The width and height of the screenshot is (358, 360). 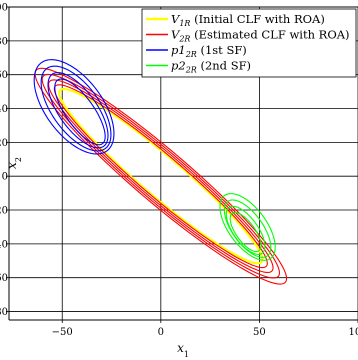 What do you see at coordinates (4, 312) in the screenshot?
I see `y-tick-label: −80` at bounding box center [4, 312].